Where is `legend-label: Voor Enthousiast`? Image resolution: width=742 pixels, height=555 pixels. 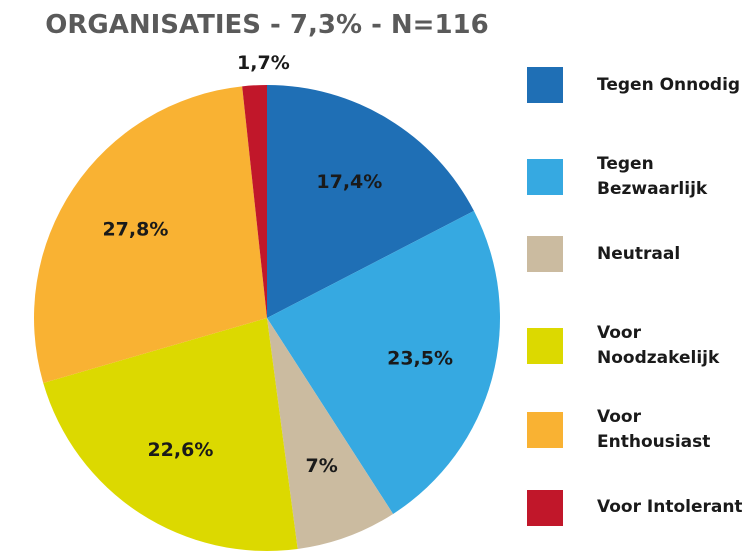
legend-label: Voor Enthousiast is located at coordinates (654, 429).